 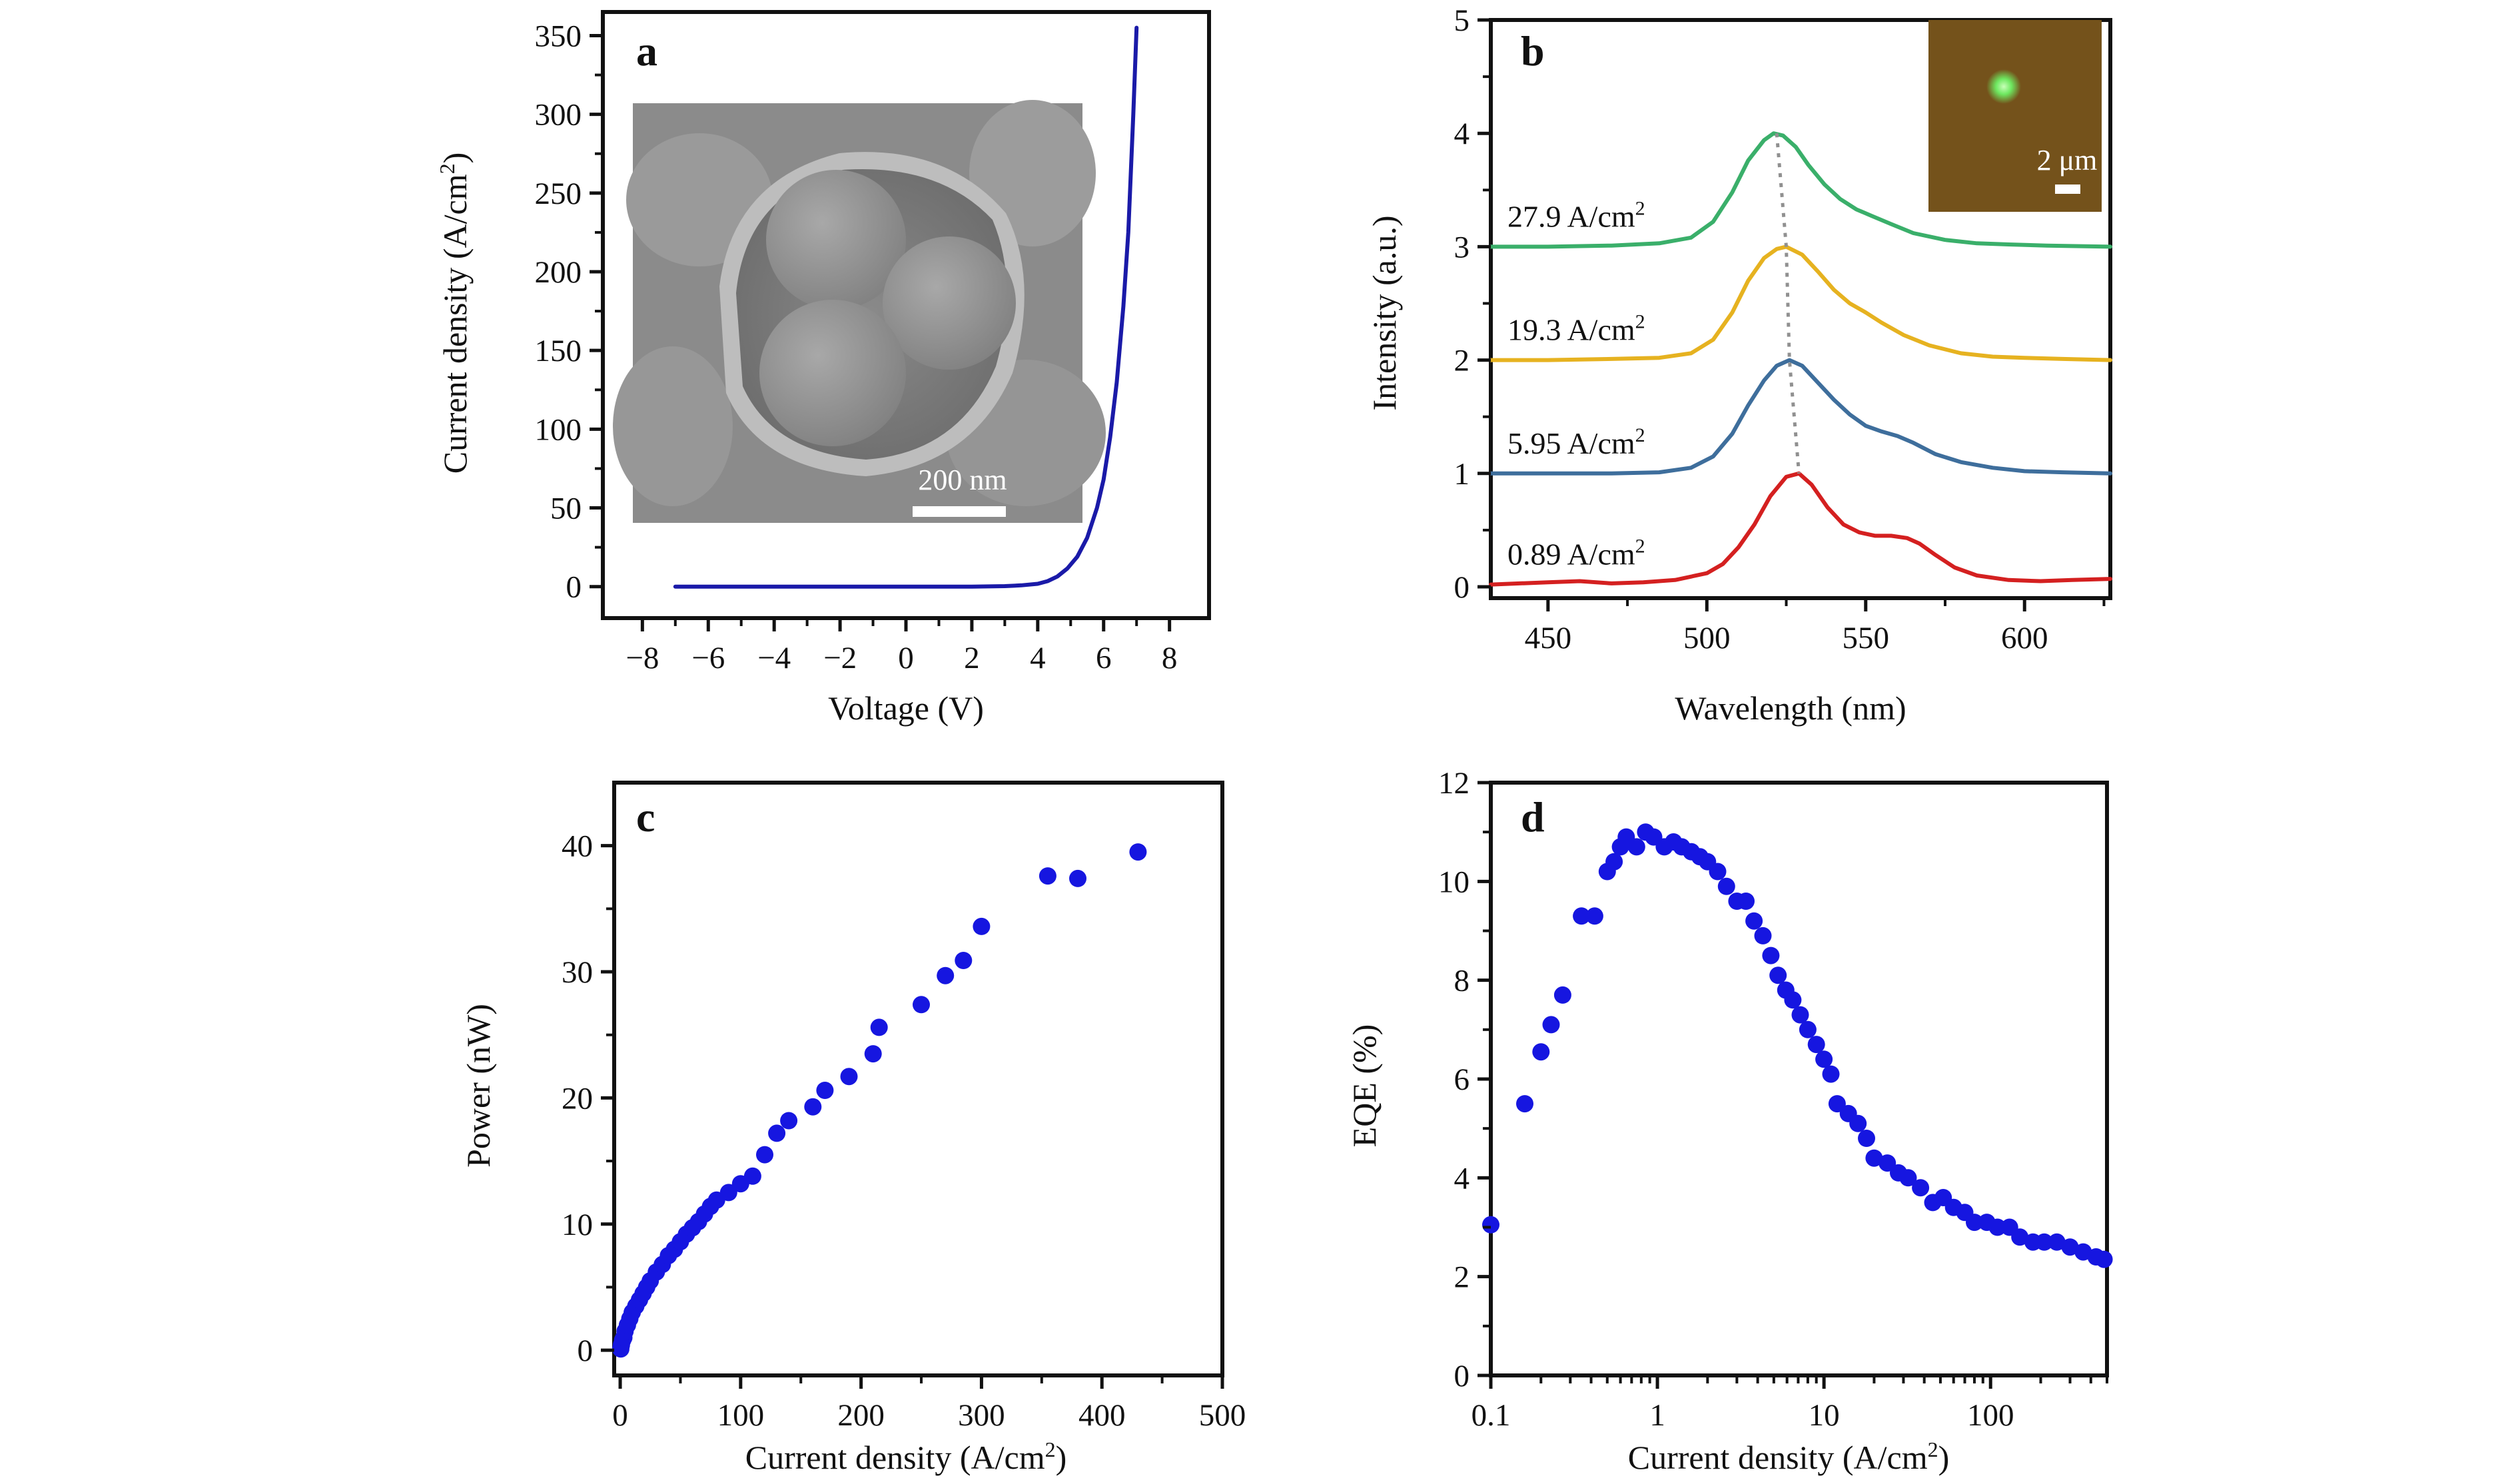 What do you see at coordinates (1102, 1416) in the screenshot?
I see `panel-c-xtick-label: 400` at bounding box center [1102, 1416].